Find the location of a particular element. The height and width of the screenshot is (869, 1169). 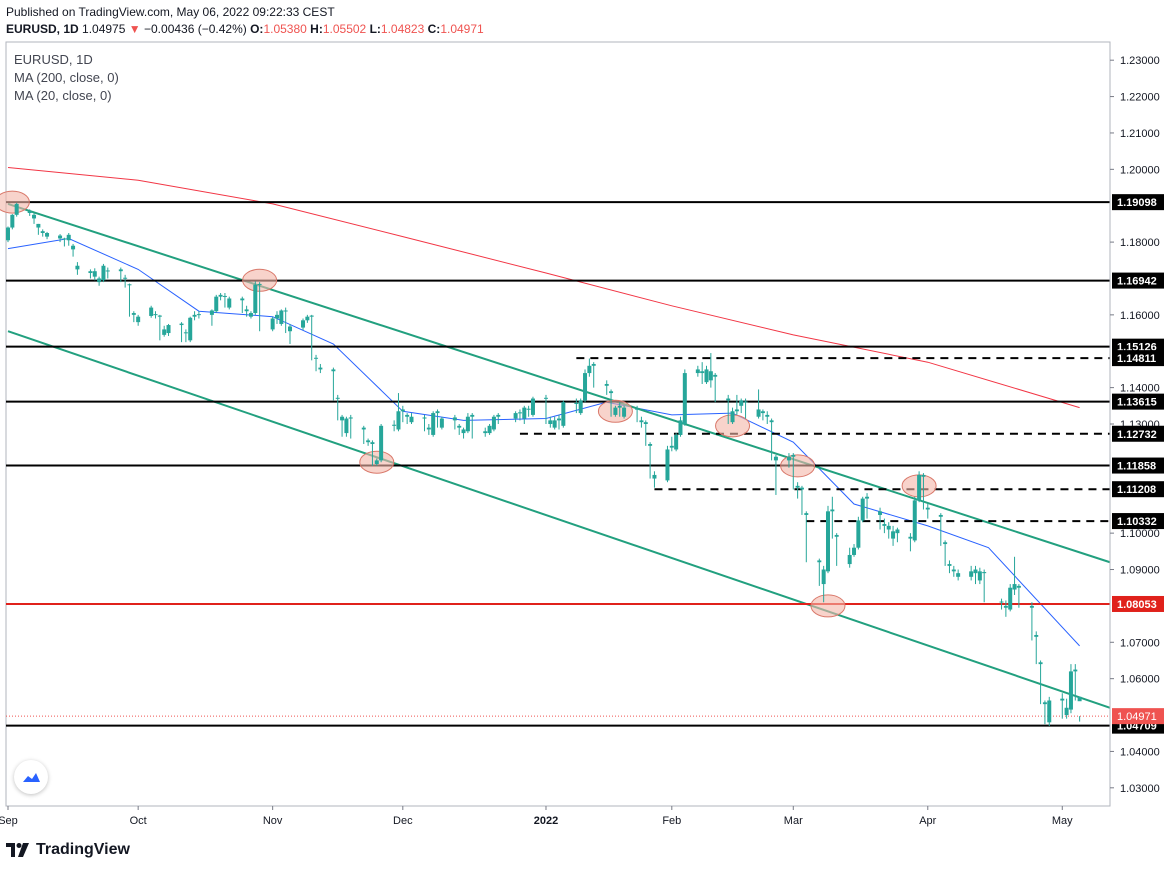

tradingview-logo-icon is located at coordinates (17, 850).